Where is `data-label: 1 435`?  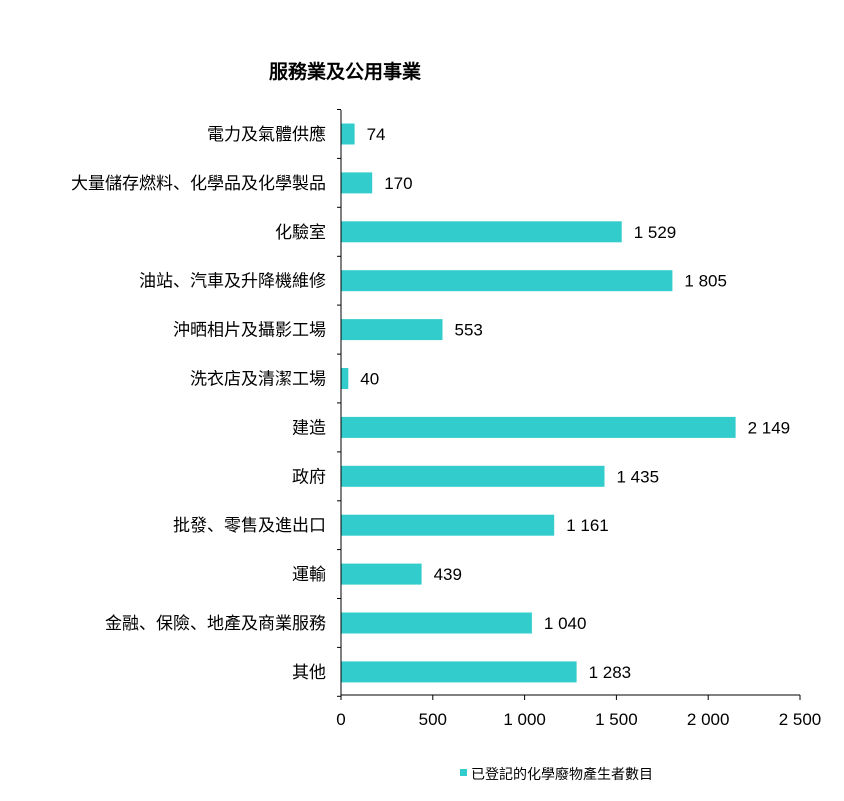
data-label: 1 435 is located at coordinates (638, 476).